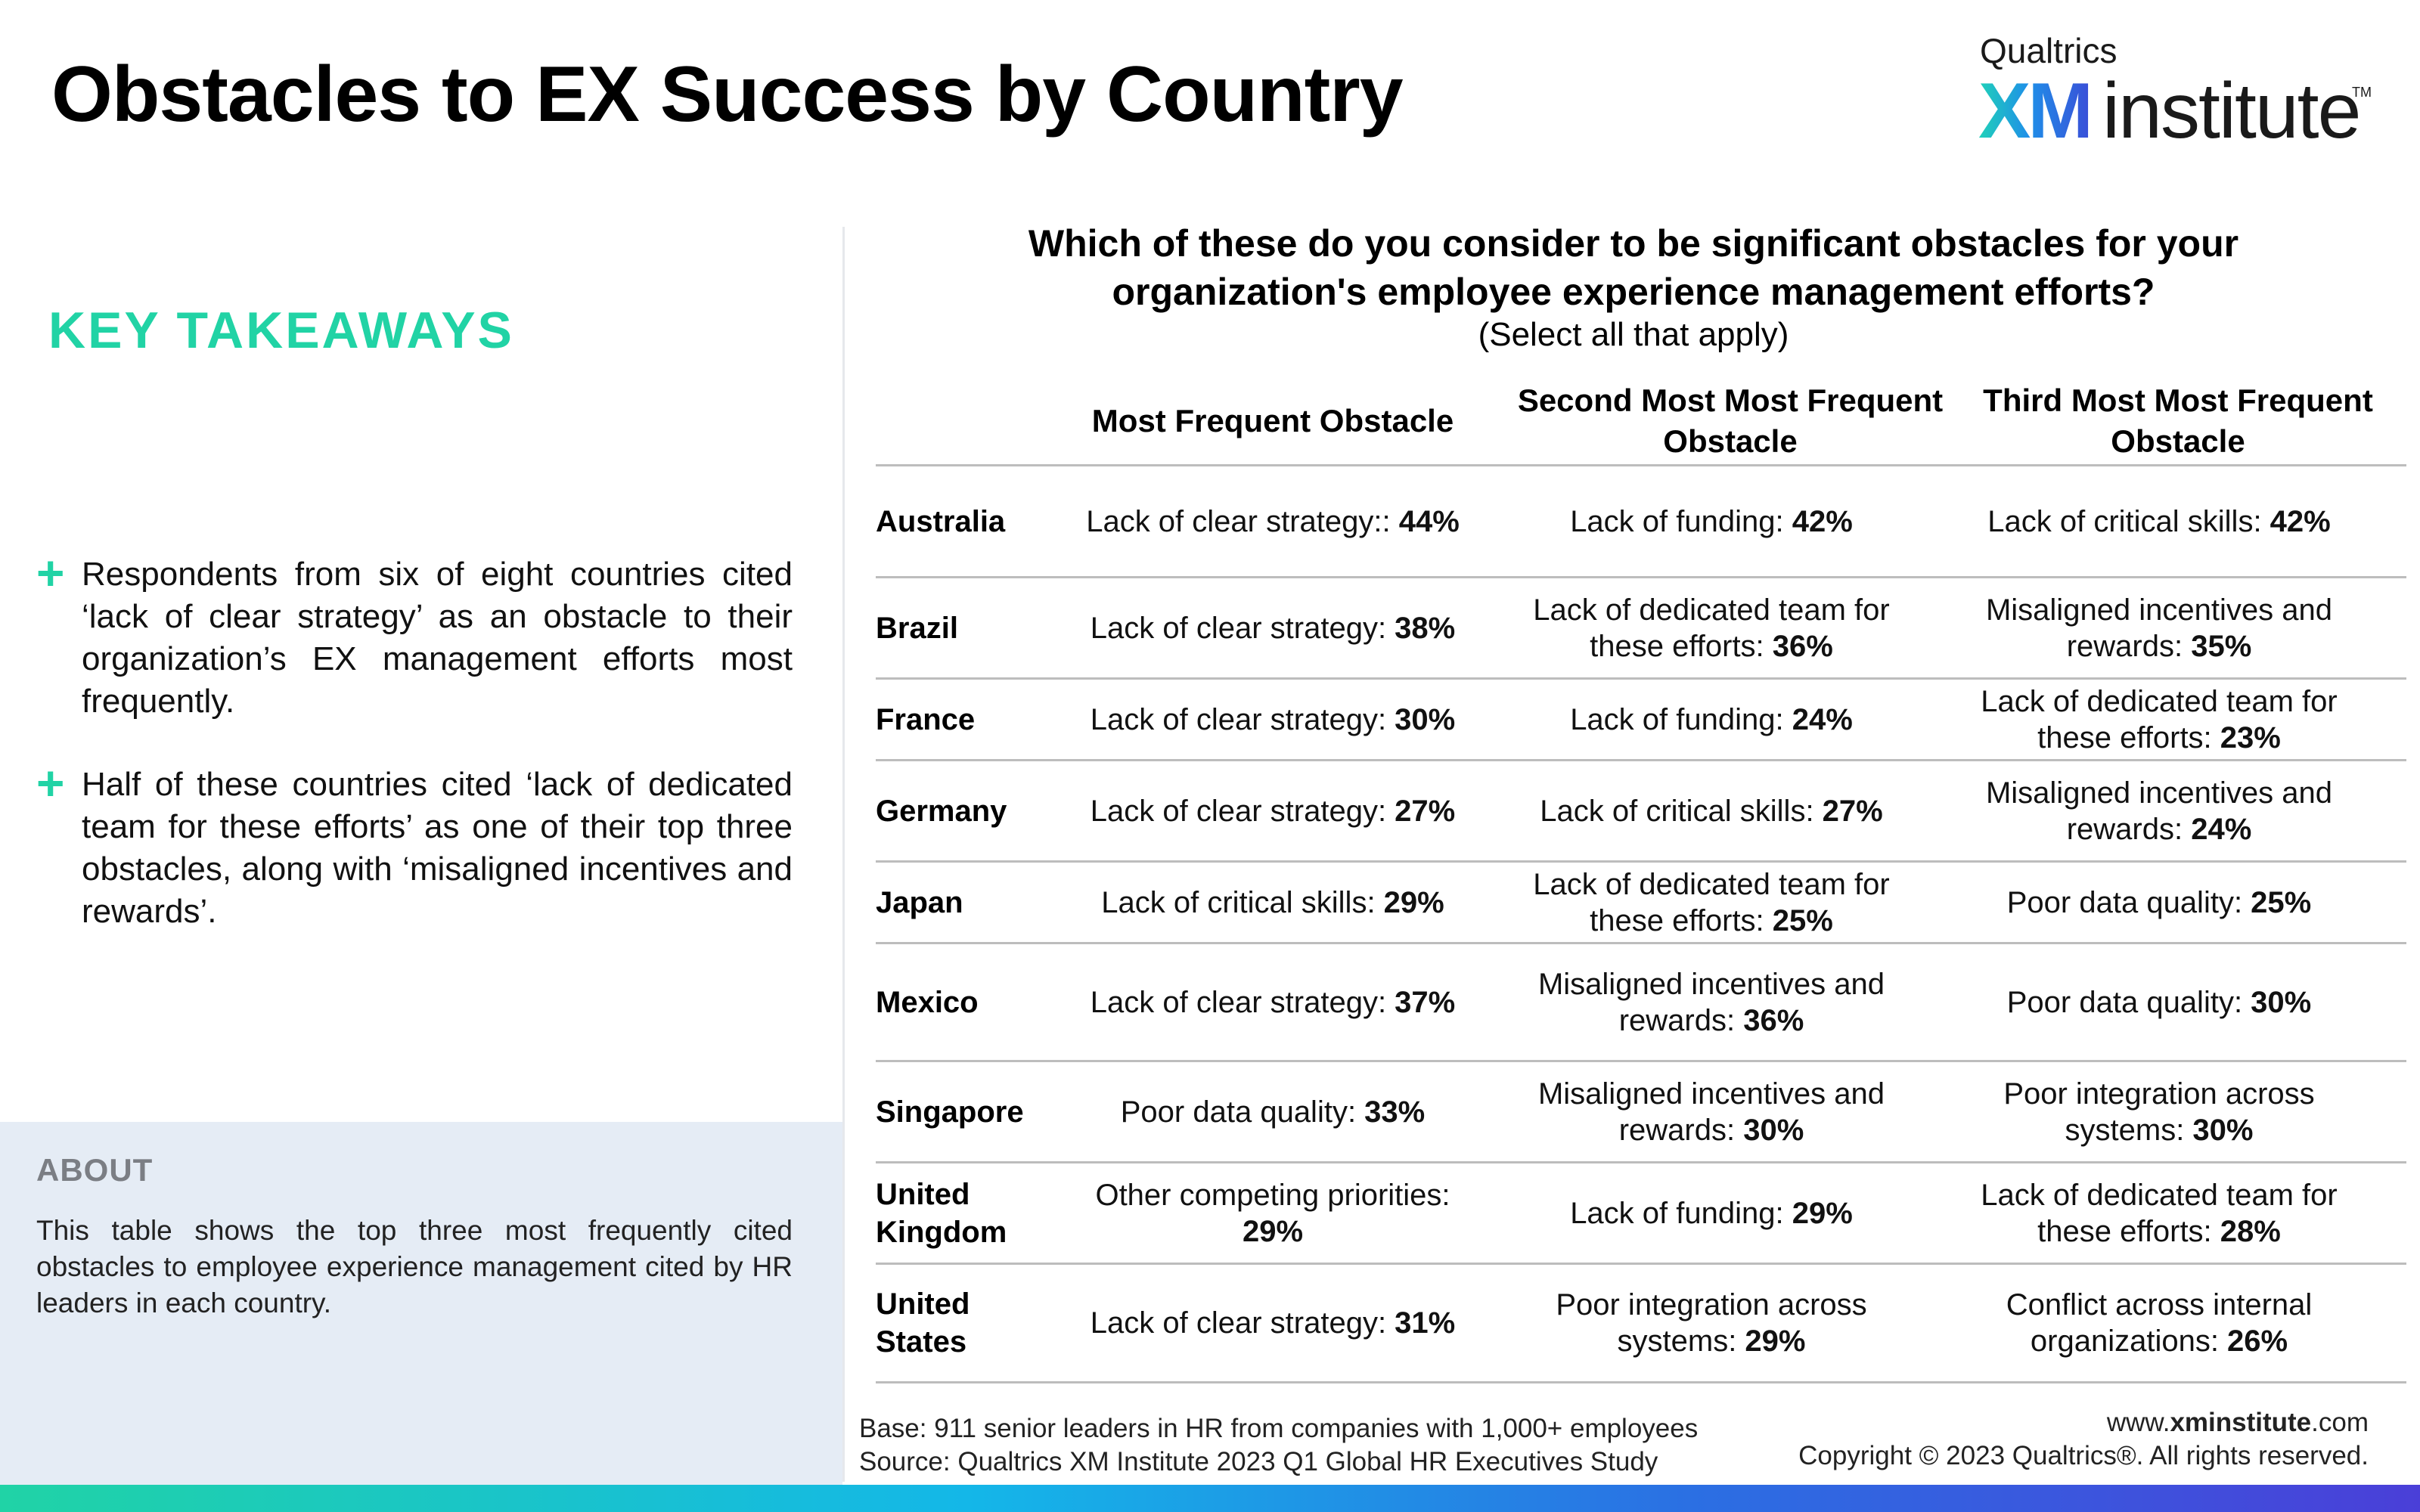 This screenshot has height=1512, width=2420. I want to click on obstacle-percent: 33%, so click(1395, 1112).